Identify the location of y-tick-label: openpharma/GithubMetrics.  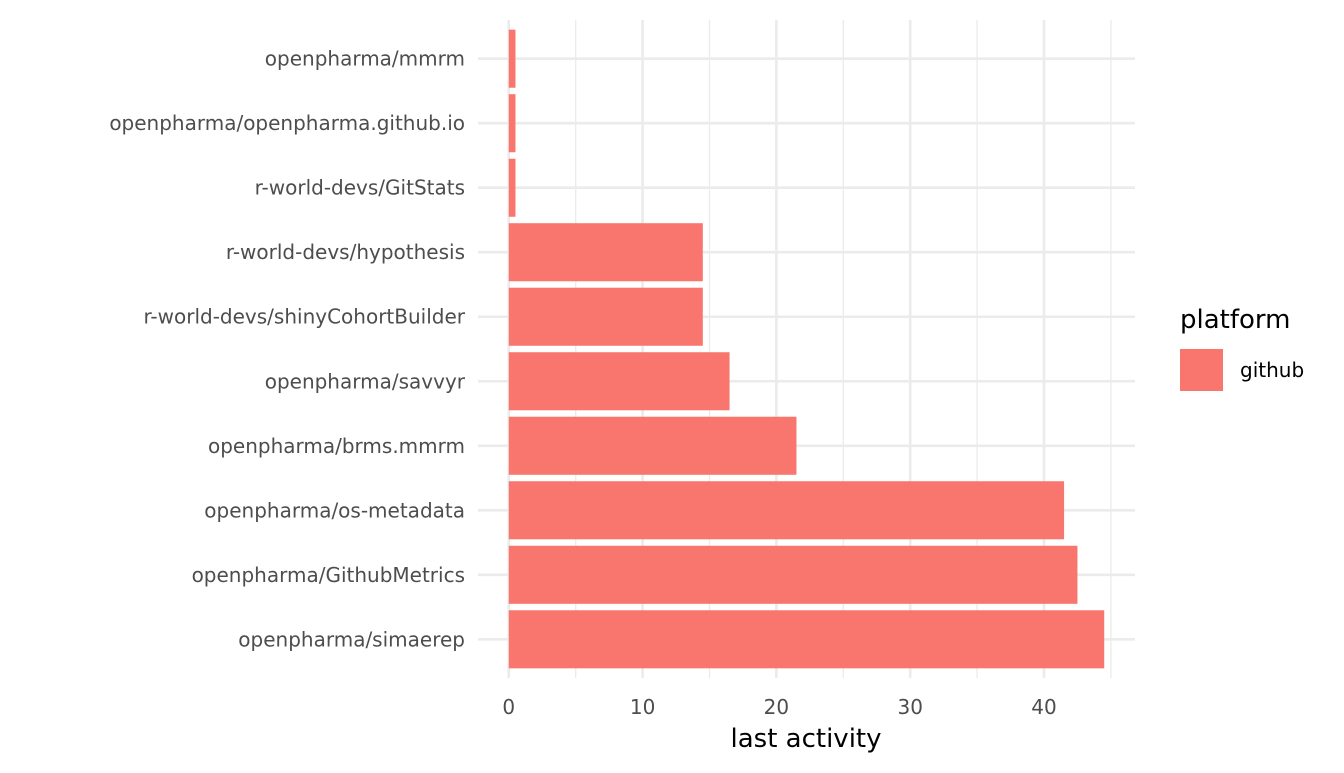
(328, 575).